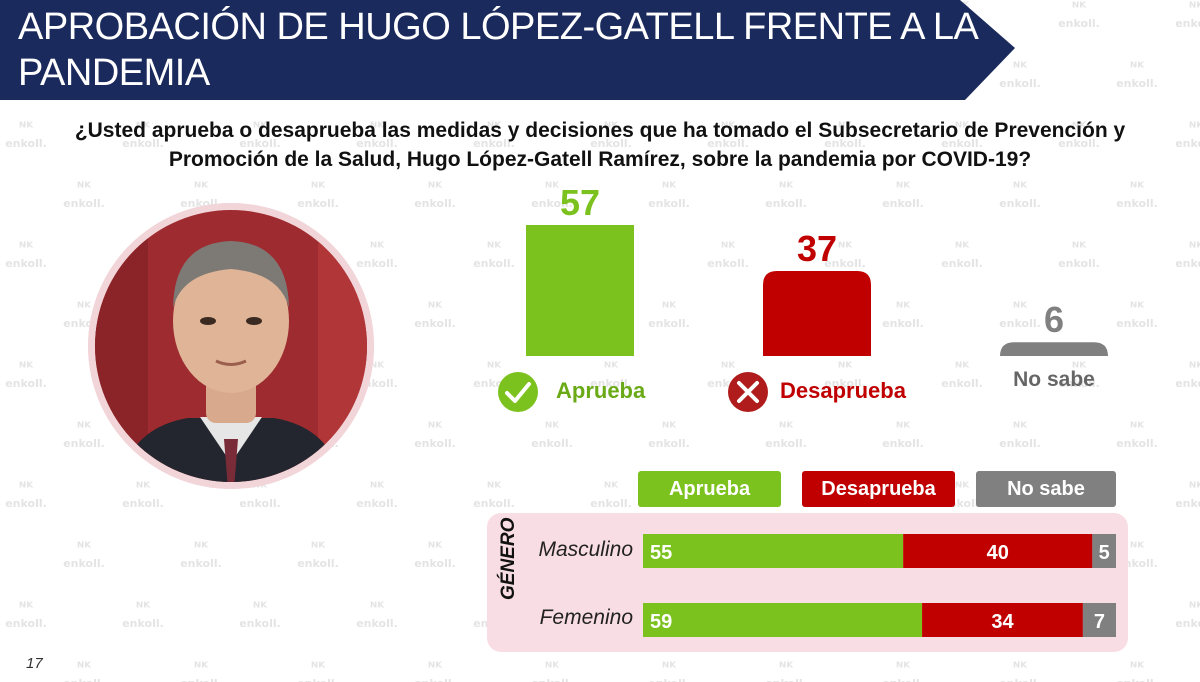  Describe the element at coordinates (231, 346) in the screenshot. I see `portrait-photo` at that location.